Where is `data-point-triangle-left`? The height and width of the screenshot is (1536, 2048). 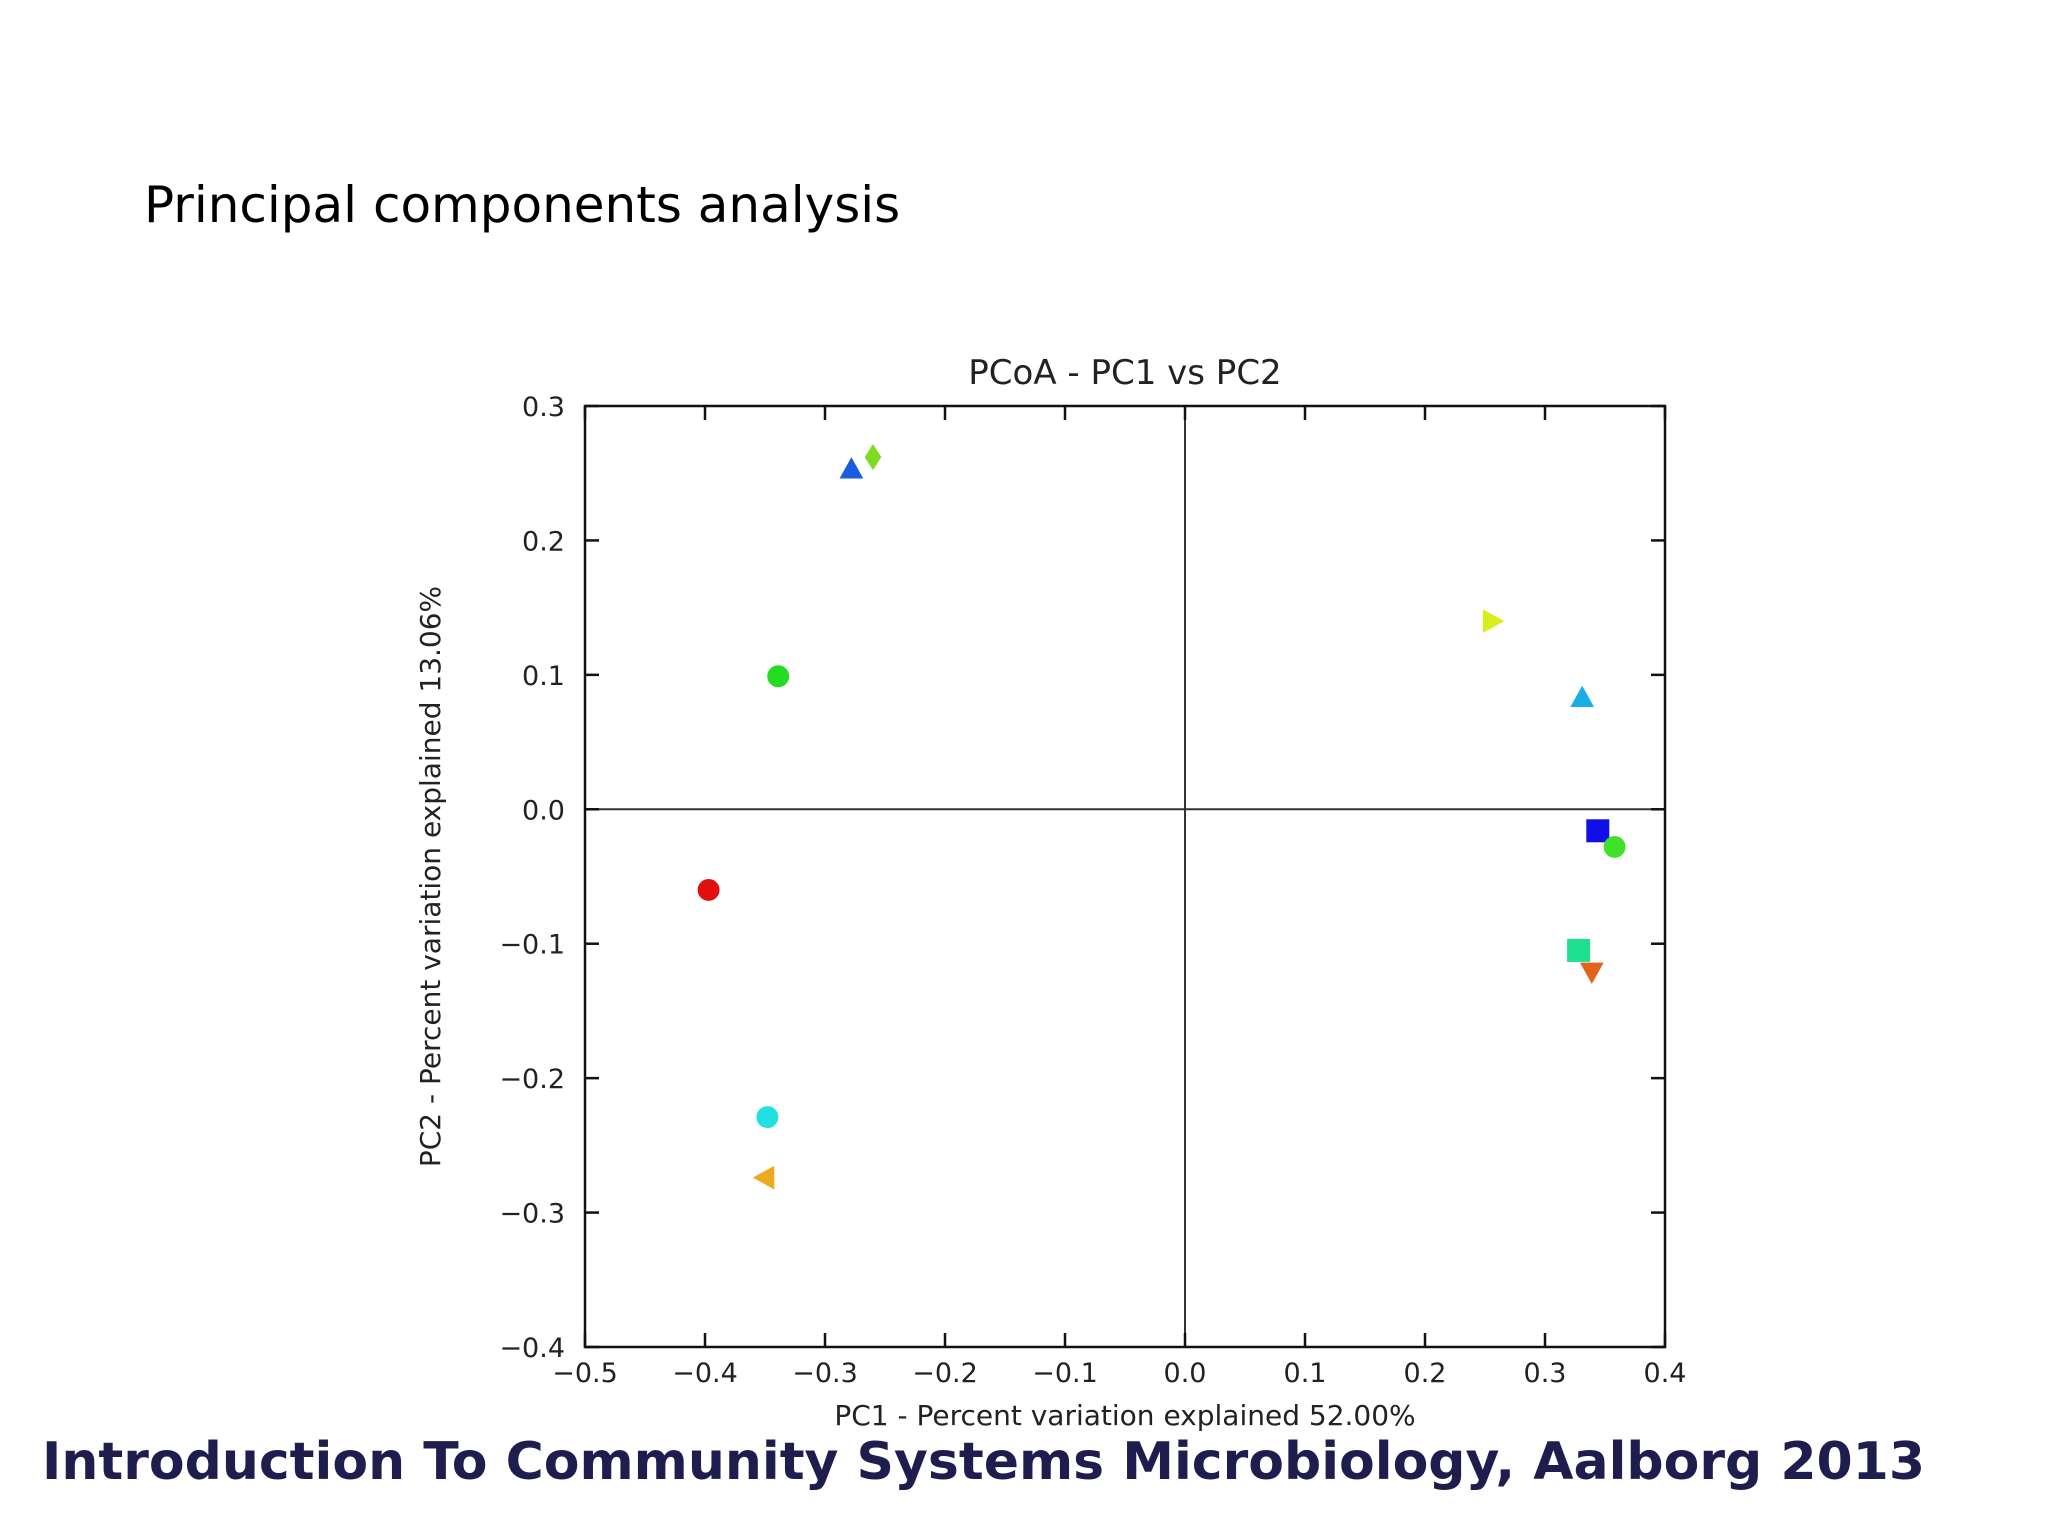
data-point-triangle-left is located at coordinates (763, 1177).